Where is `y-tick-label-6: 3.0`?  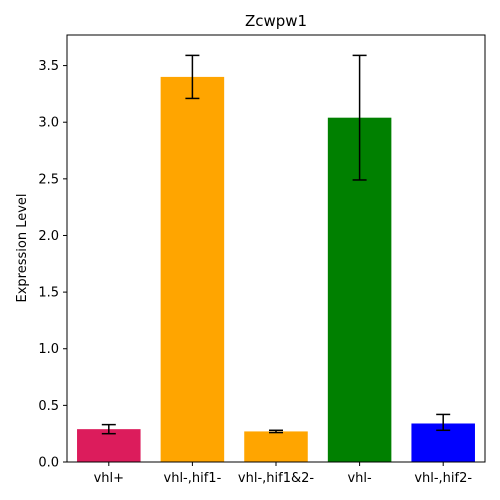
y-tick-label-6: 3.0 is located at coordinates (48, 123).